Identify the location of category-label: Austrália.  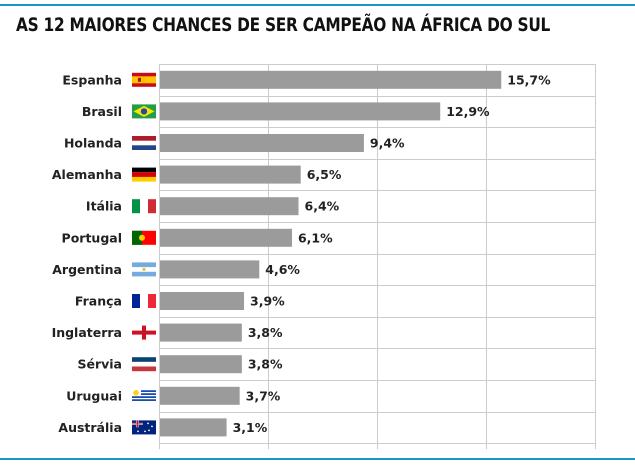
(90, 427).